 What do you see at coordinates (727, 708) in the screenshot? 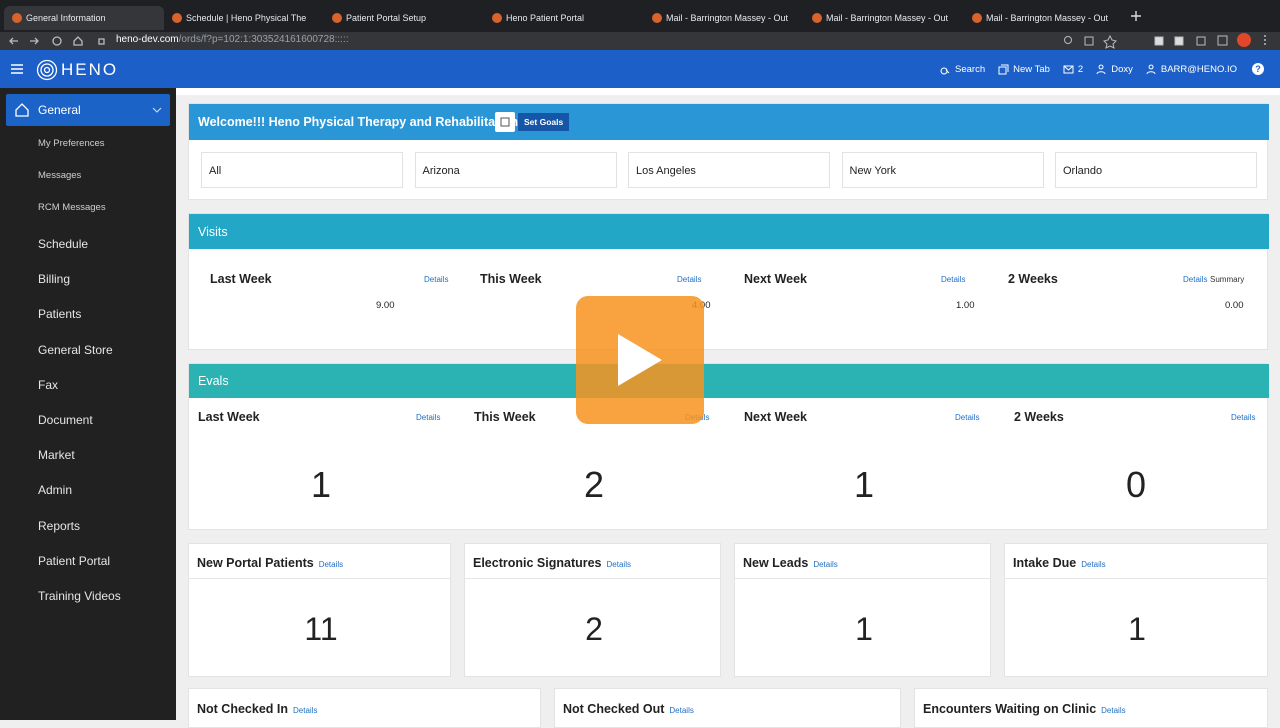
I see `list-card: Not Checked Out Details` at bounding box center [727, 708].